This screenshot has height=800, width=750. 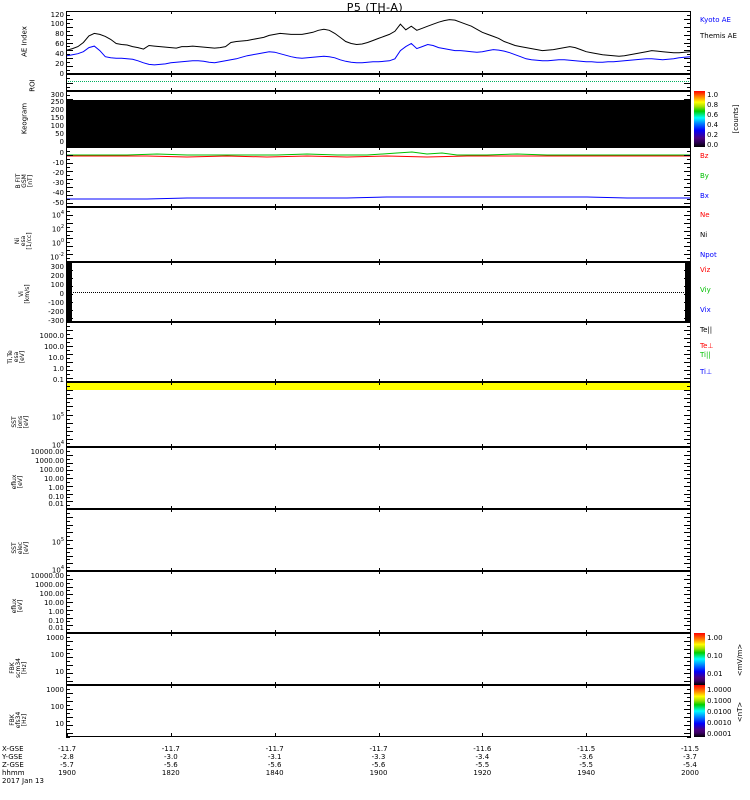 What do you see at coordinates (482, 749) in the screenshot?
I see `x-axis-tick-x_gse: -11.6` at bounding box center [482, 749].